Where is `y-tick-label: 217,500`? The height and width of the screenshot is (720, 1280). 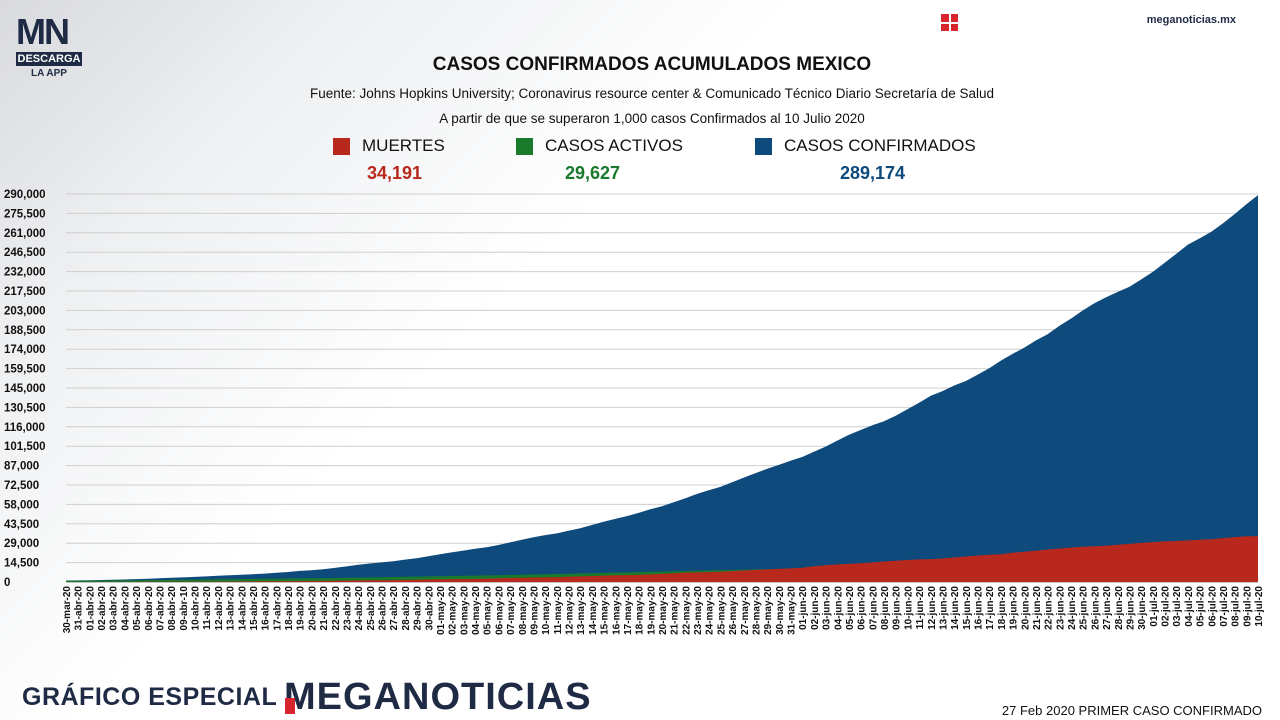 y-tick-label: 217,500 is located at coordinates (25, 292).